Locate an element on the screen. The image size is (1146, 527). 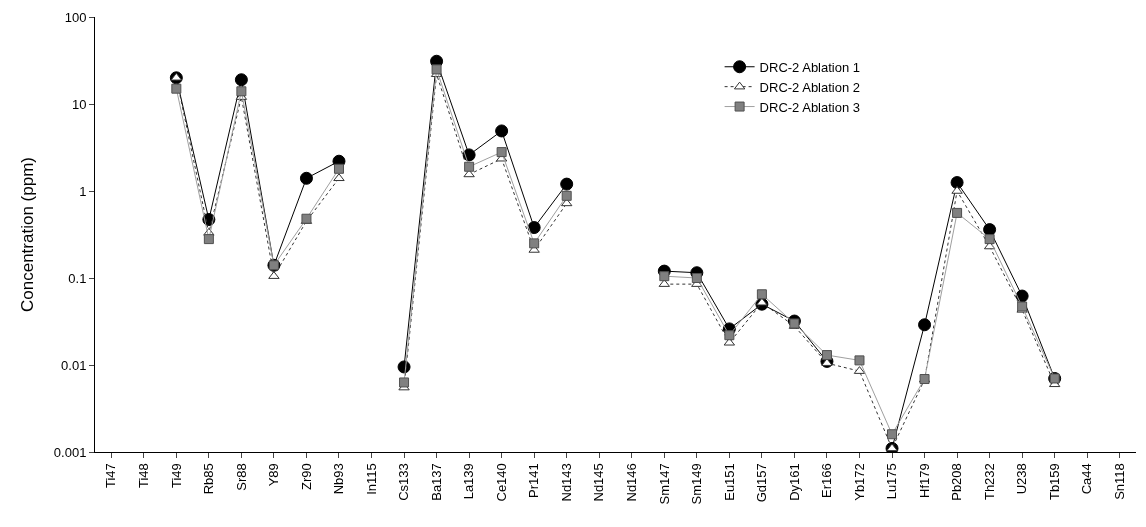
x-tick-label: Hf179 is located at coordinates (924, 480).